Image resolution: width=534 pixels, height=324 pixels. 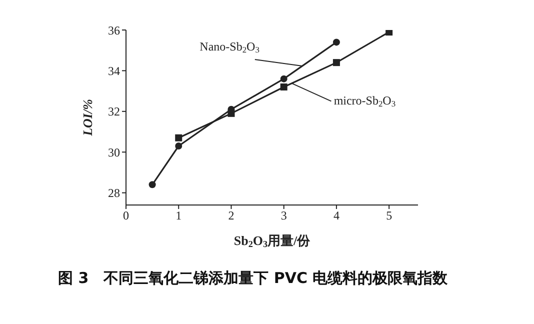 I want to click on text: 图 3 不同三氧化二锑添加量下 PVC 电缆料的极限氧指数, so click(x=253, y=278).